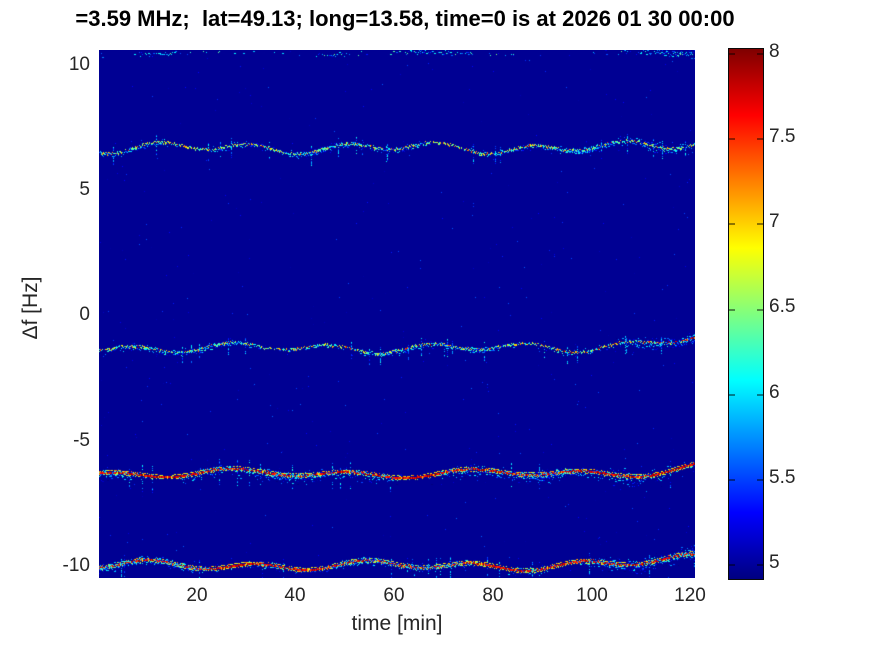  Describe the element at coordinates (79, 64) in the screenshot. I see `y-tick-label: 10` at that location.